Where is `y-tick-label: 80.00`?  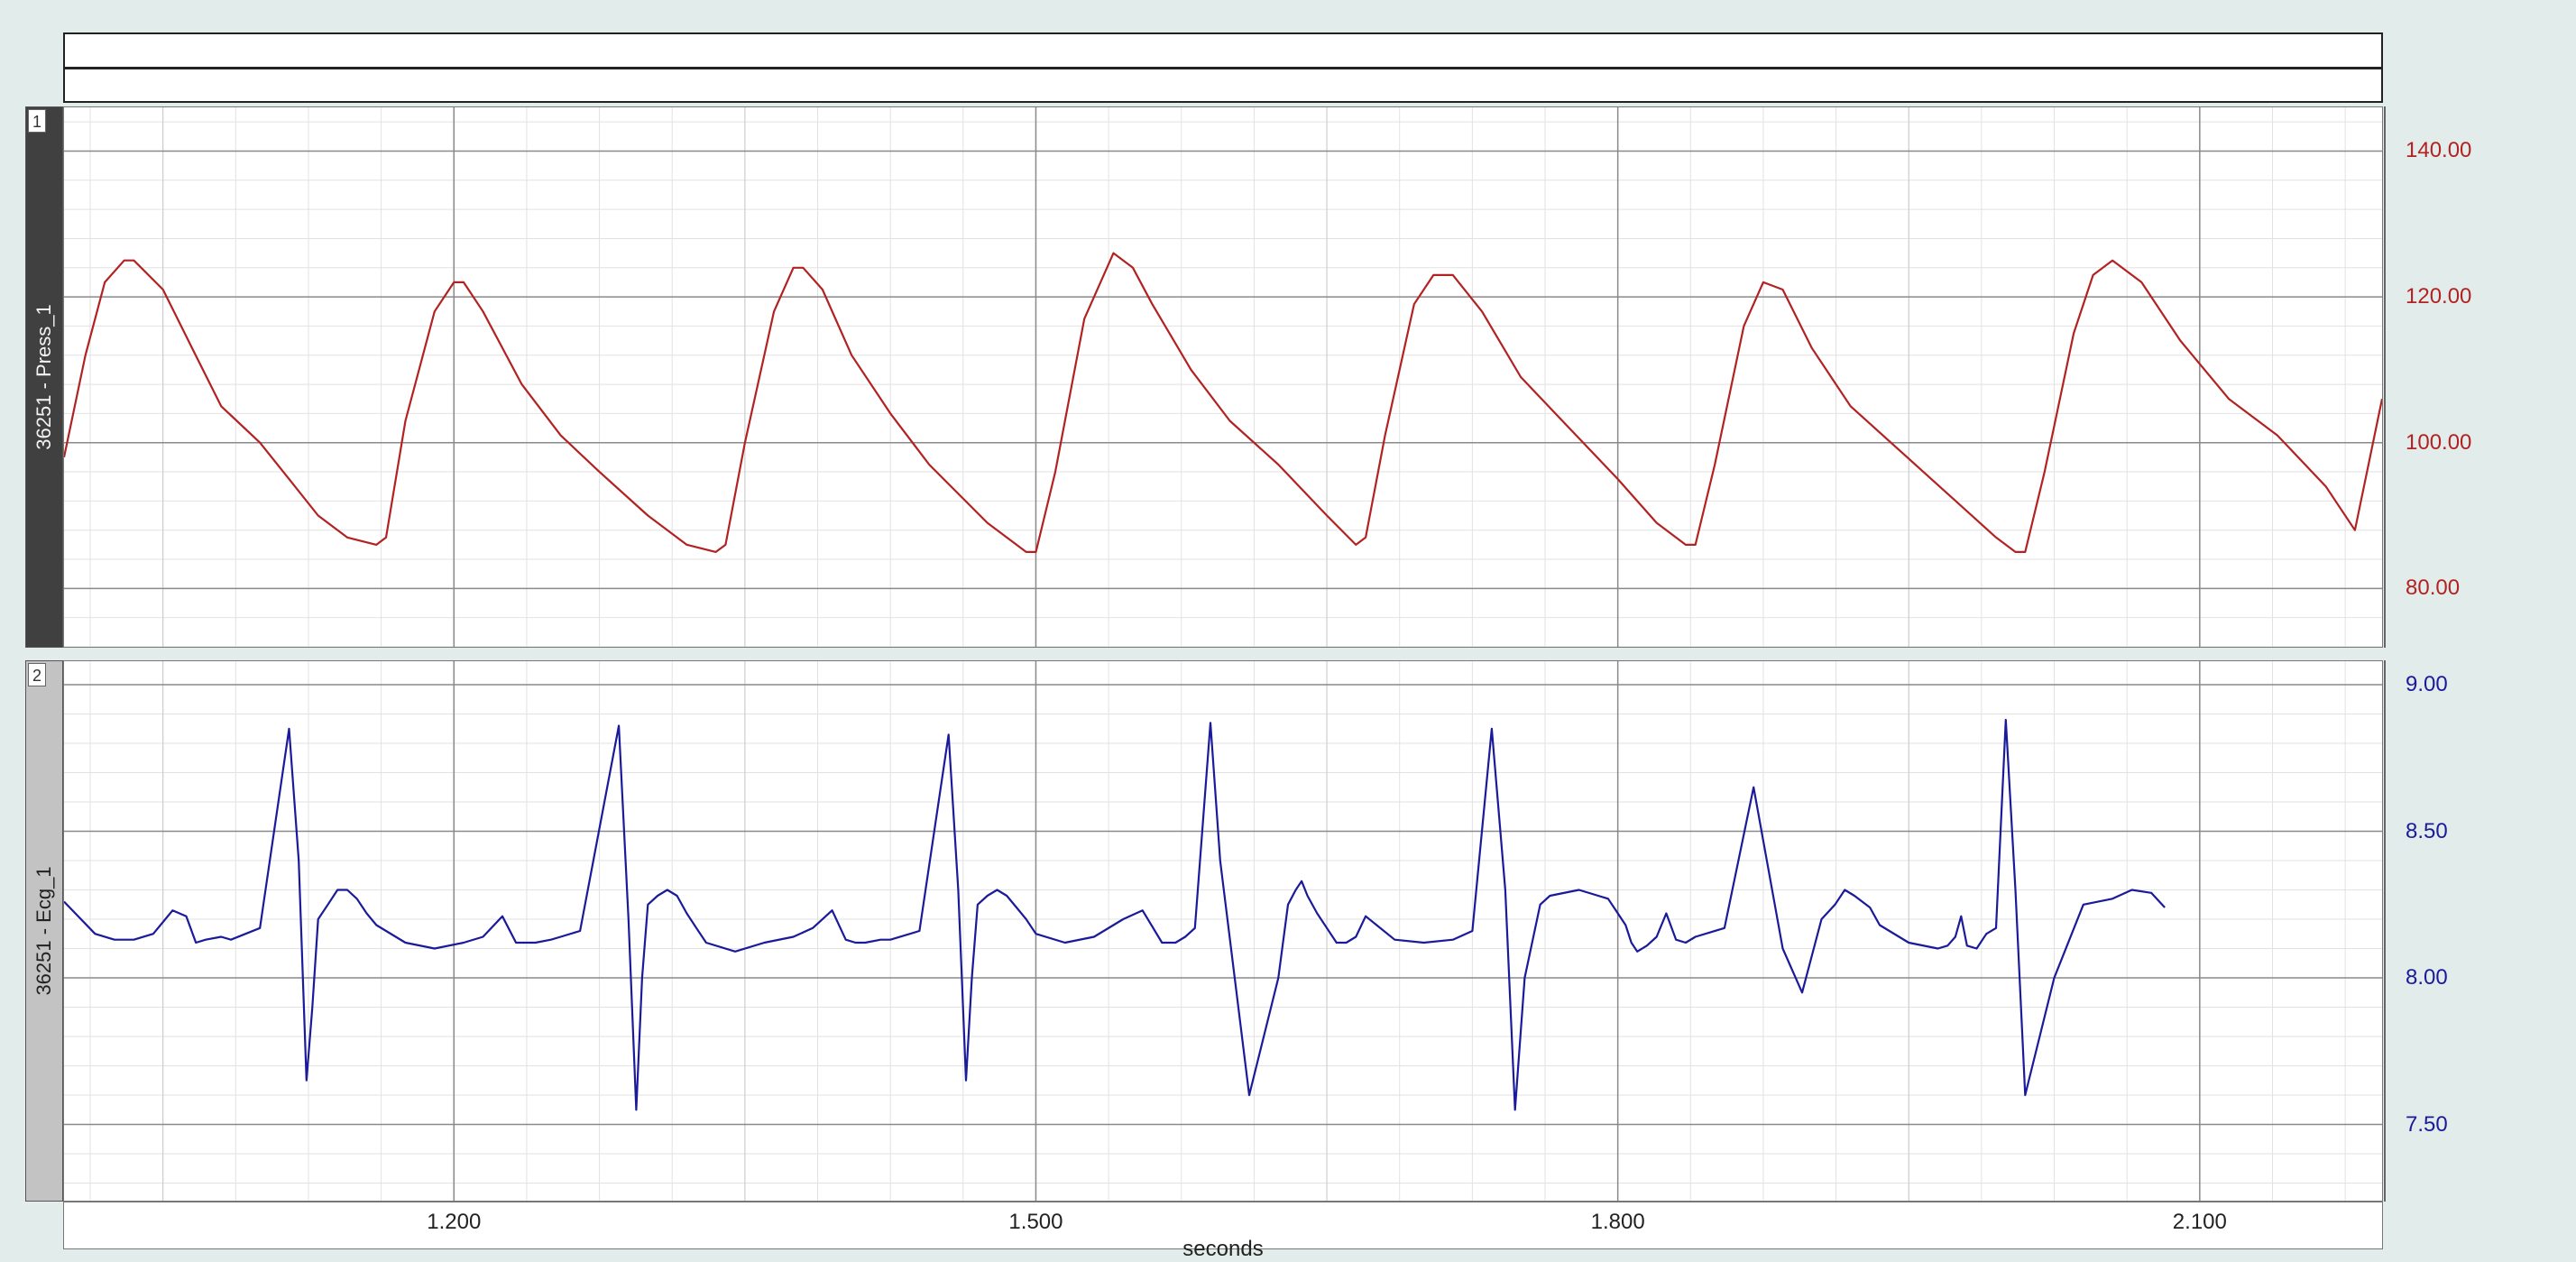 y-tick-label: 80.00 is located at coordinates (2433, 588).